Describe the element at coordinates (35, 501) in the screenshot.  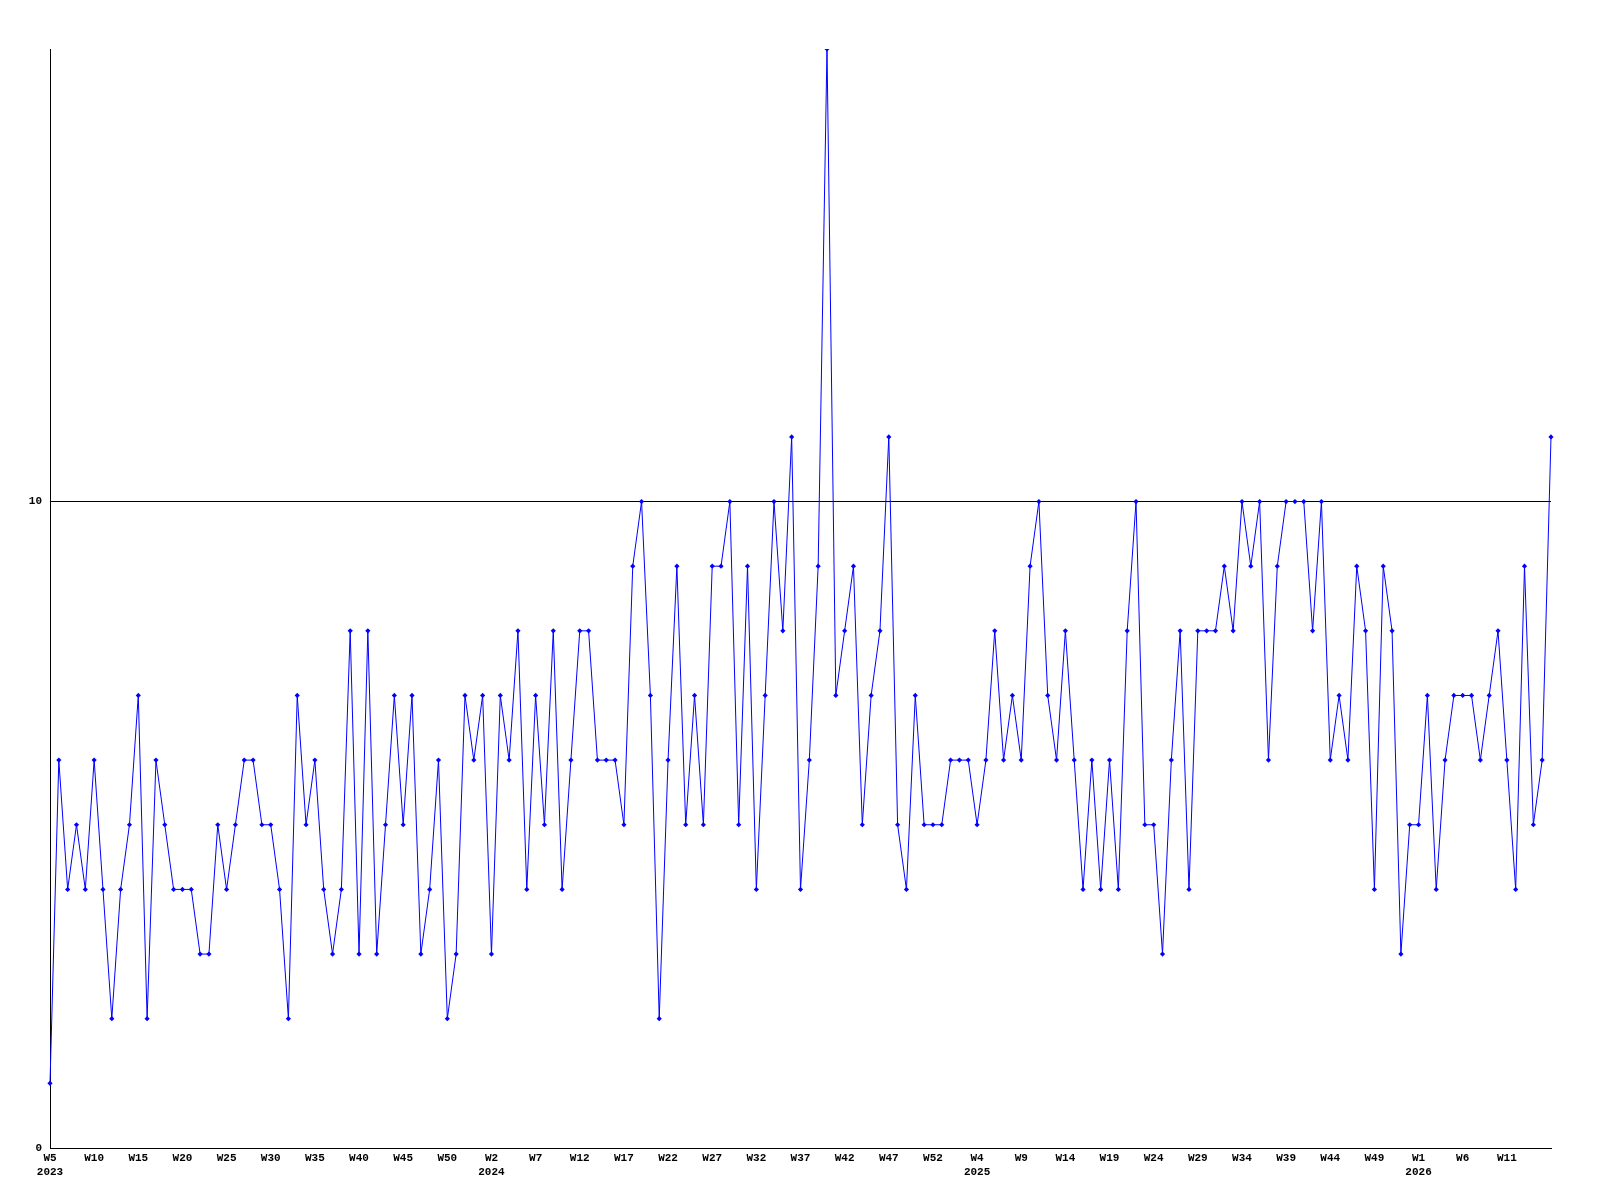
I see `y-tick-label: 10` at that location.